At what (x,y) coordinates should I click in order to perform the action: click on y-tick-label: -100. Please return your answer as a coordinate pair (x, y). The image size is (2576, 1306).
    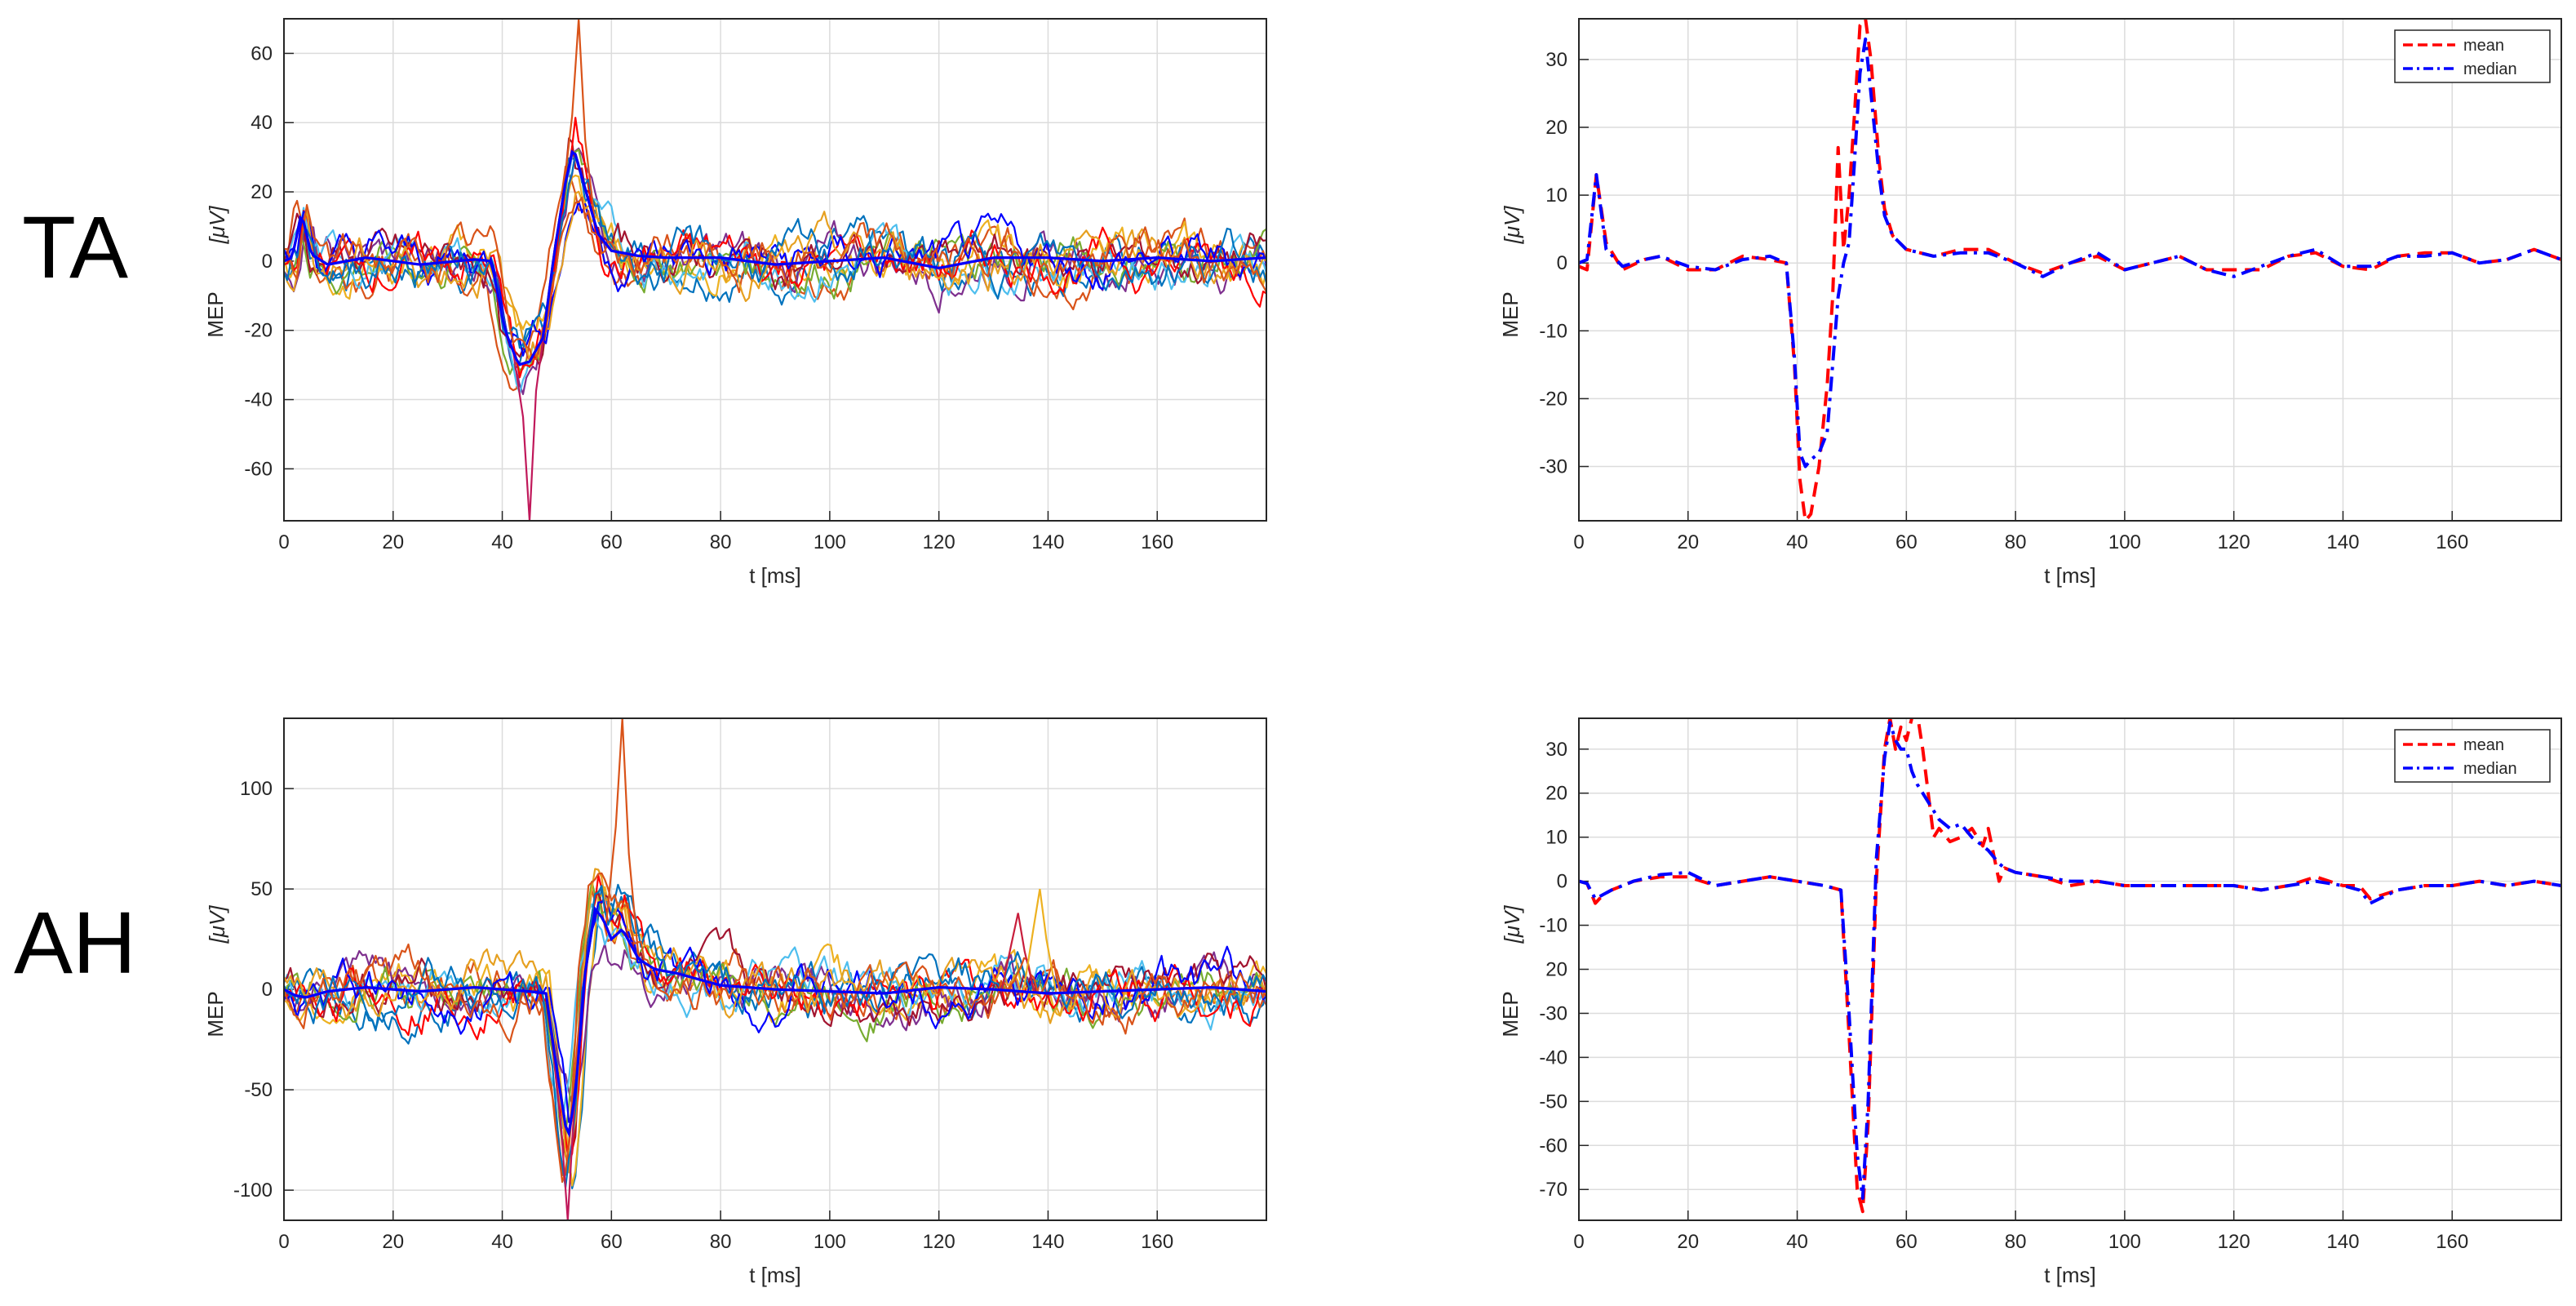
    Looking at the image, I should click on (253, 1190).